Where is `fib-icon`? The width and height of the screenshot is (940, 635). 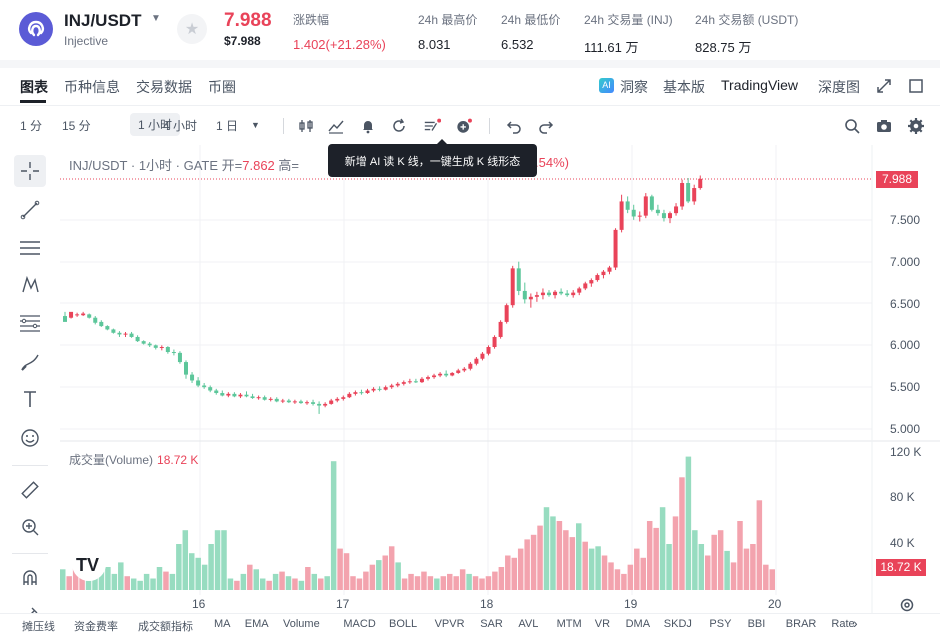 fib-icon is located at coordinates (30, 323).